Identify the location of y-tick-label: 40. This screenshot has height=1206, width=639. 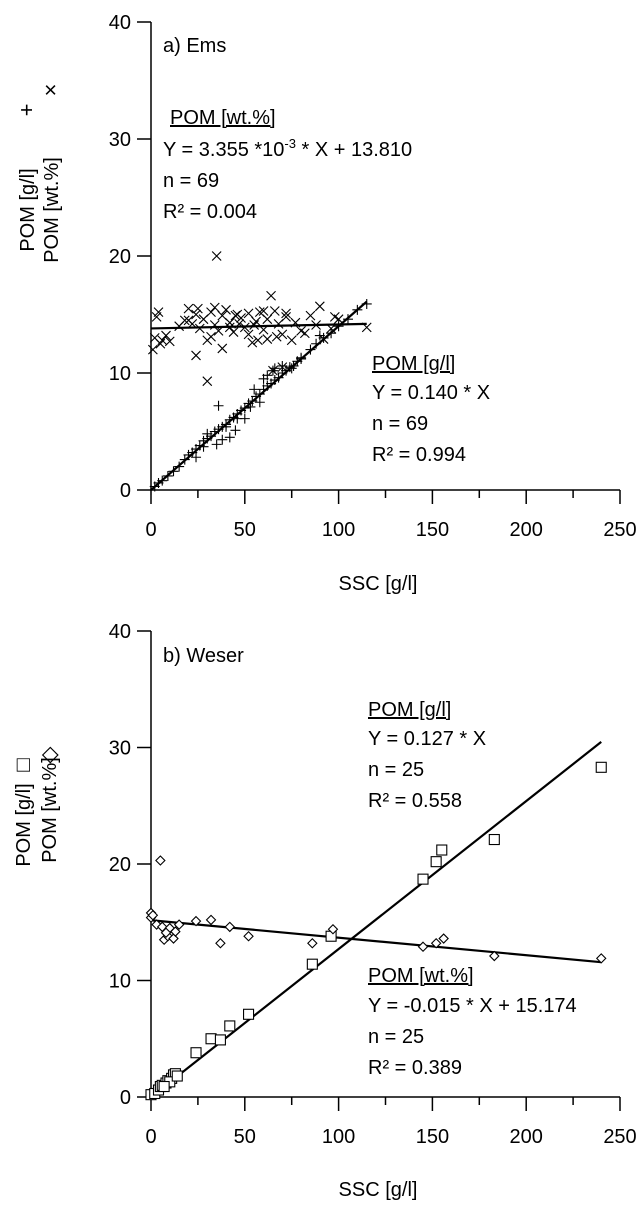
(120, 632).